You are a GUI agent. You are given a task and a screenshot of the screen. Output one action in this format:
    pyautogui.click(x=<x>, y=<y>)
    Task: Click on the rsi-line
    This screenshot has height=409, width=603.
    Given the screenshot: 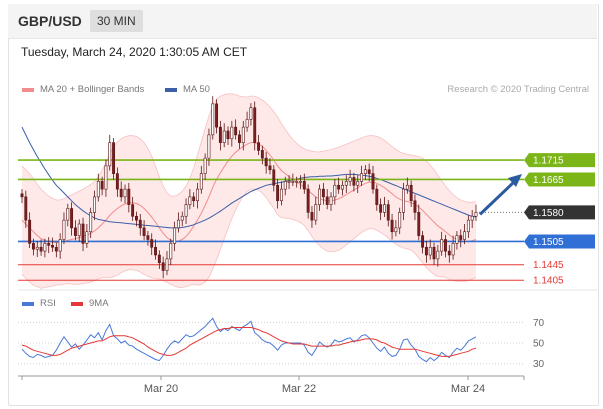 What is the action you would take?
    pyautogui.click(x=249, y=340)
    